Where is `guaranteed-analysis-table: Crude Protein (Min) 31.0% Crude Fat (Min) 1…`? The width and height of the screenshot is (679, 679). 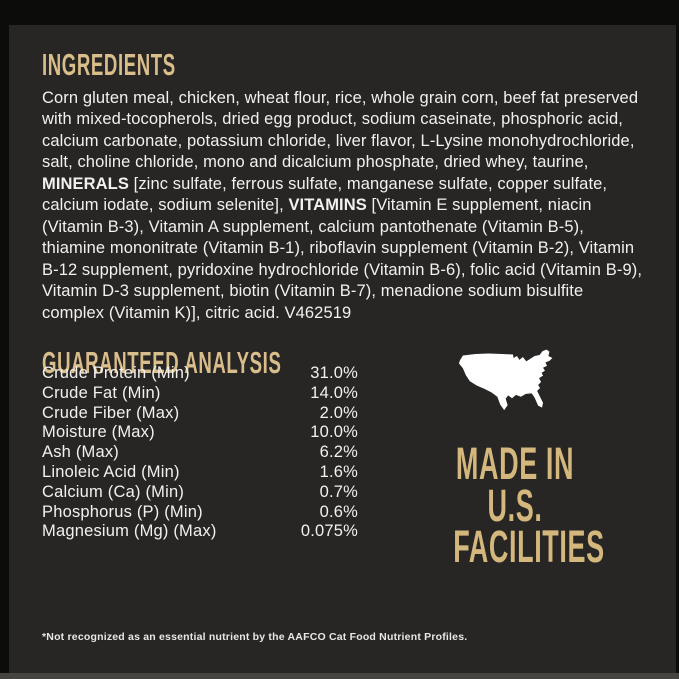 guaranteed-analysis-table: Crude Protein (Min) 31.0% Crude Fat (Min) 1… is located at coordinates (200, 453).